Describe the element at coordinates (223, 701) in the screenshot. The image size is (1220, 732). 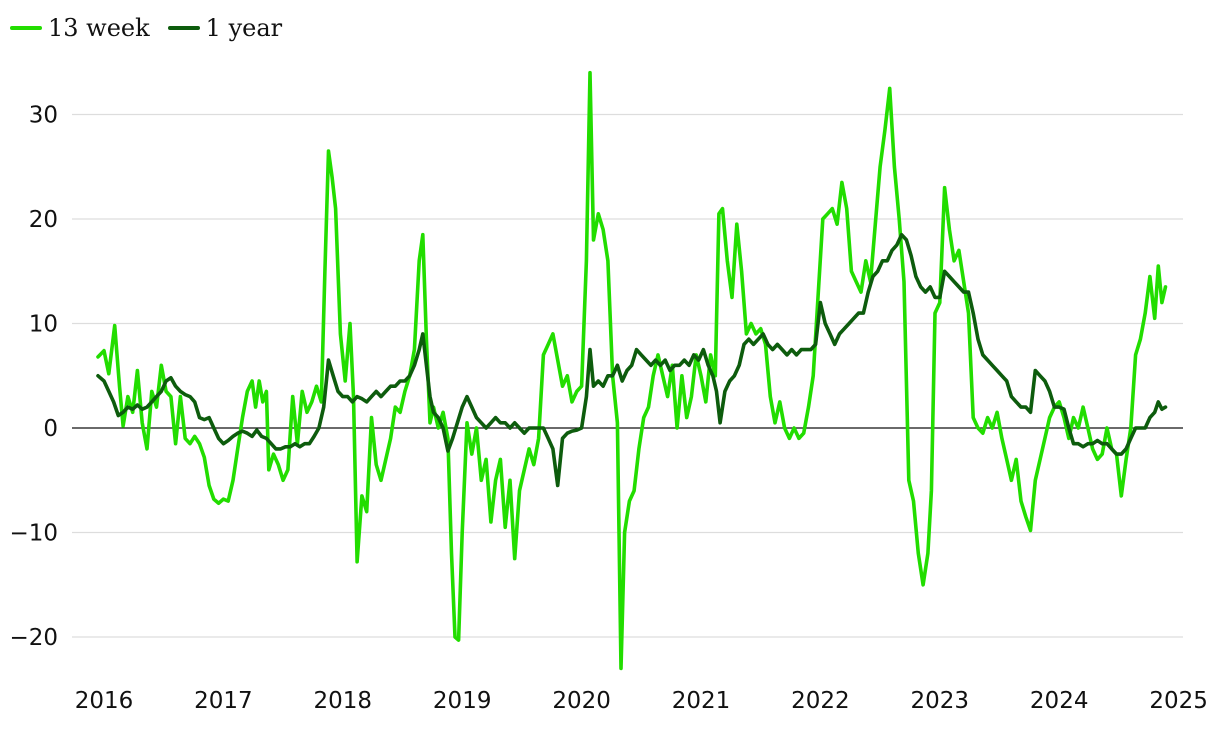
I see `x-tick-label: 2017` at that location.